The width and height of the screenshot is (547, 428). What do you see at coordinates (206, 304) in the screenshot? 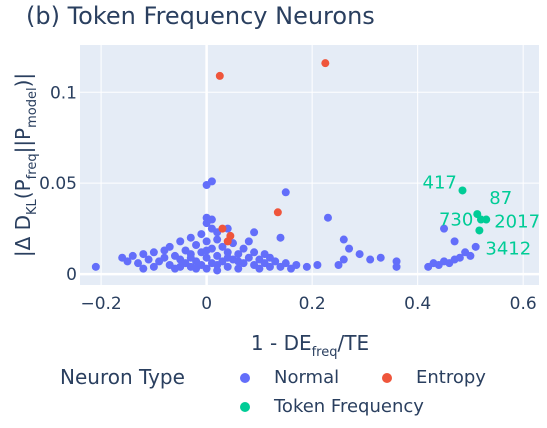
I see `x-tick-label: 0` at bounding box center [206, 304].